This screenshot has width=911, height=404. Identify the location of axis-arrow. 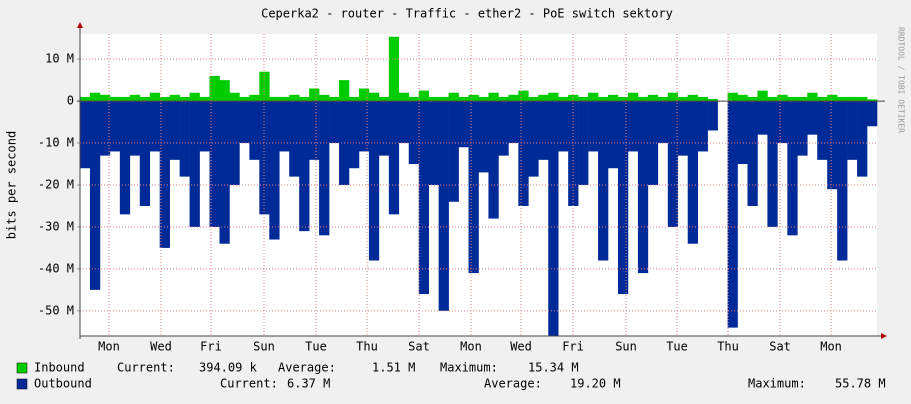
(80, 25).